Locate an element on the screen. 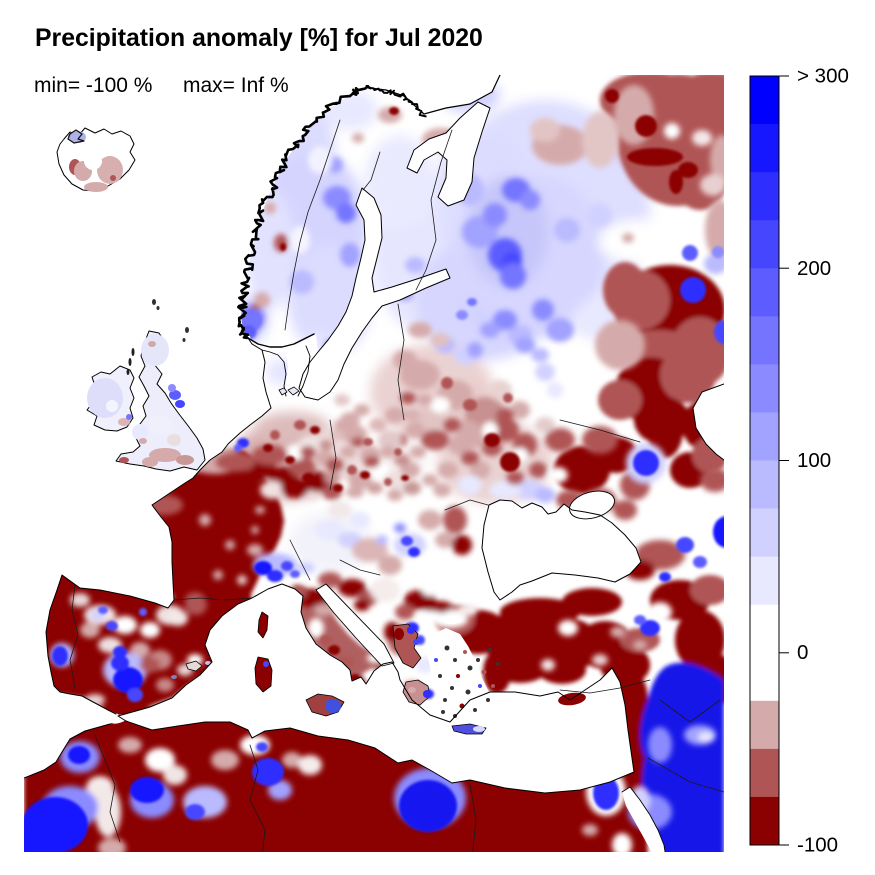  svg-text: 200 is located at coordinates (814, 268).